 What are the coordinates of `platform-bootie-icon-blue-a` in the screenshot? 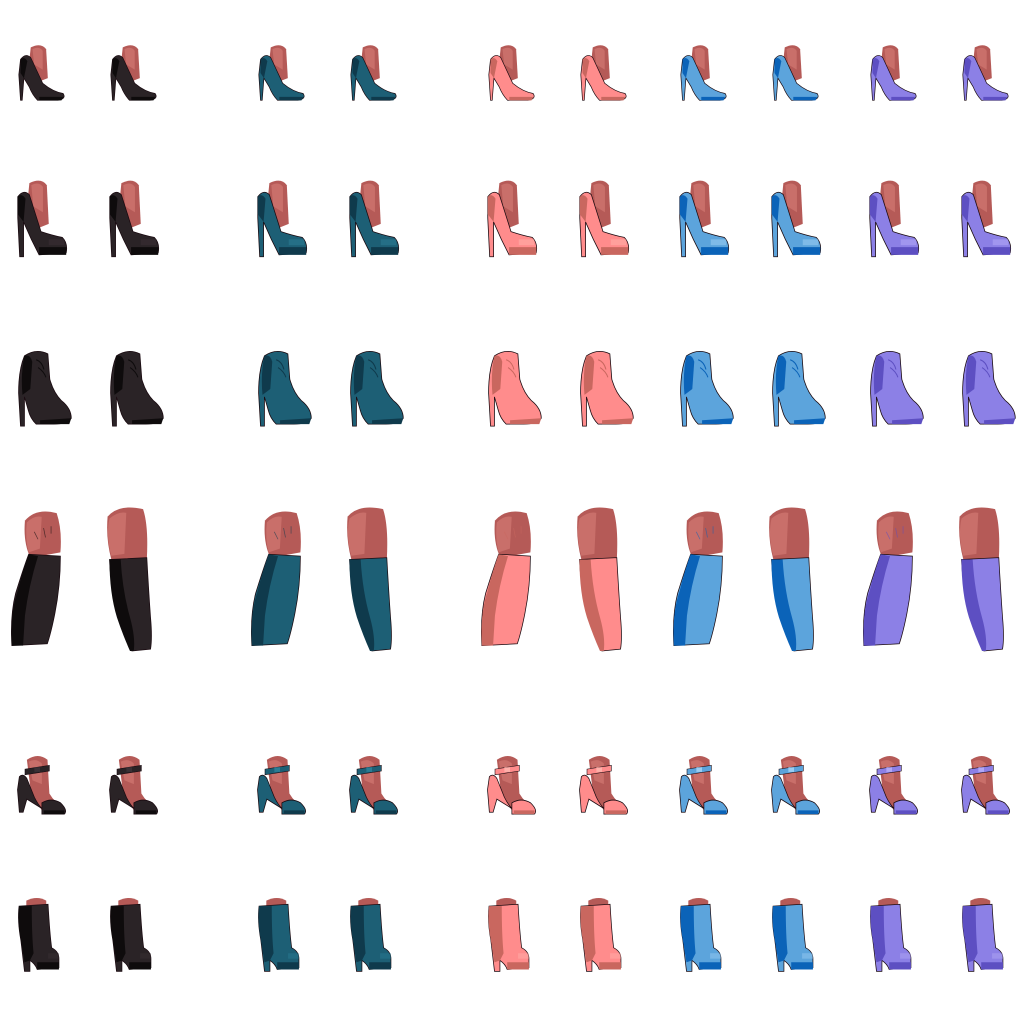 It's located at (701, 936).